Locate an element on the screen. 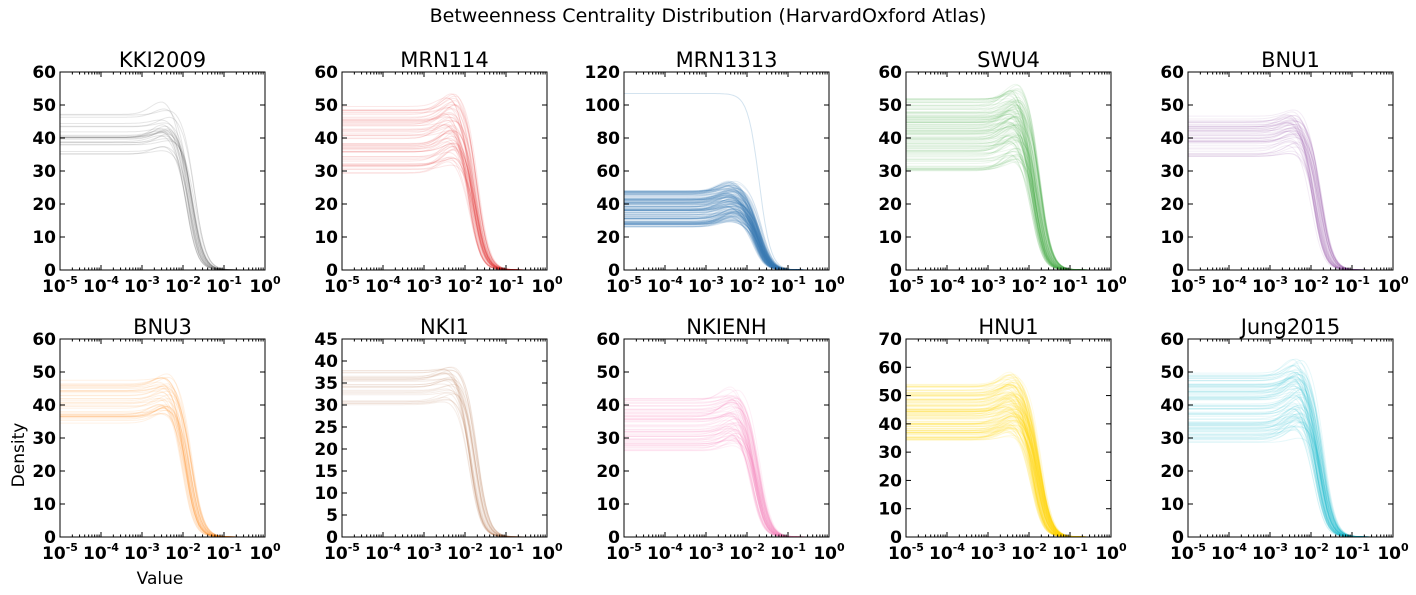 This screenshot has height=595, width=1416. y-tick-label: 100 is located at coordinates (603, 106).